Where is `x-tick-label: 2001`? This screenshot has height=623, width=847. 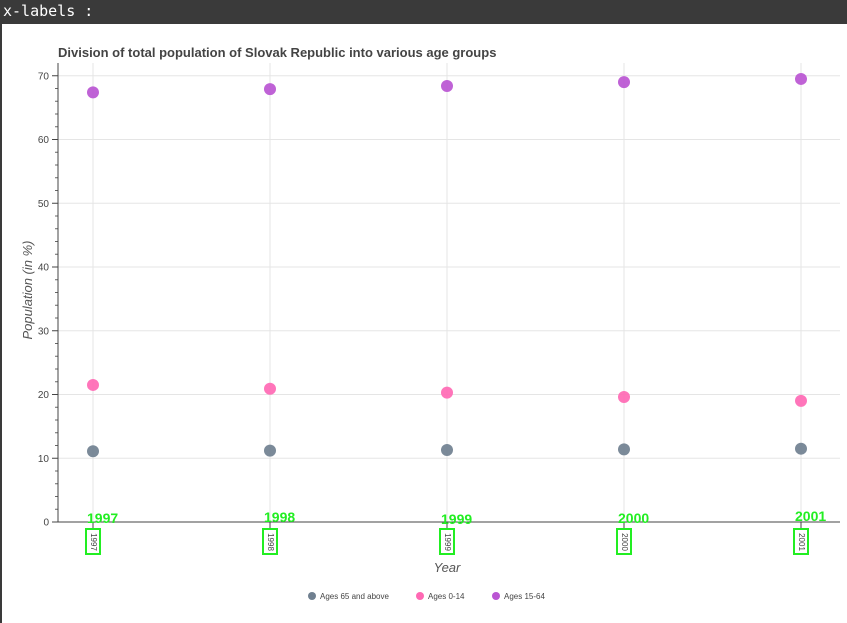
x-tick-label: 2001 is located at coordinates (801, 542).